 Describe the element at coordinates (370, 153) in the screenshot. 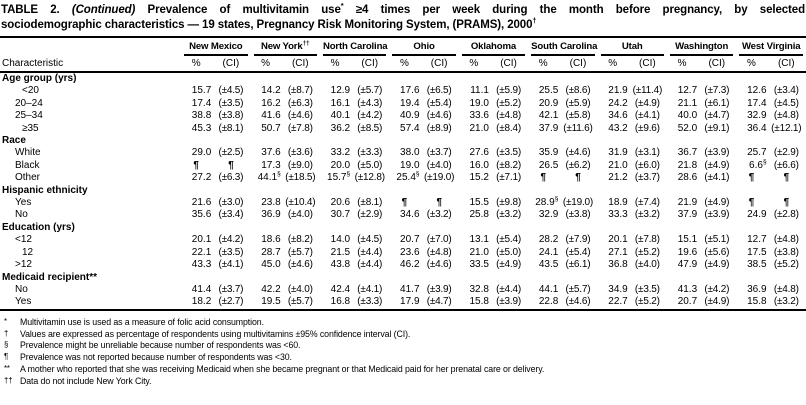

I see `ci-cell: (±3.3)` at that location.